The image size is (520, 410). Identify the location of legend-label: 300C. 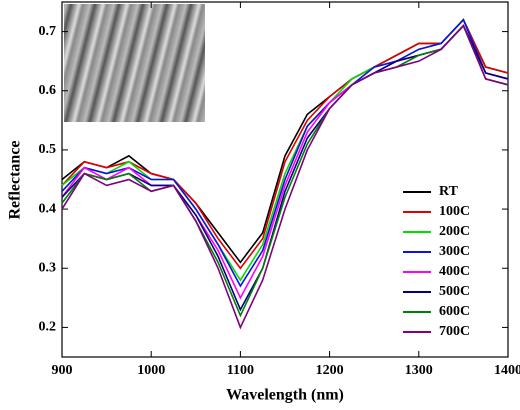
(454, 251).